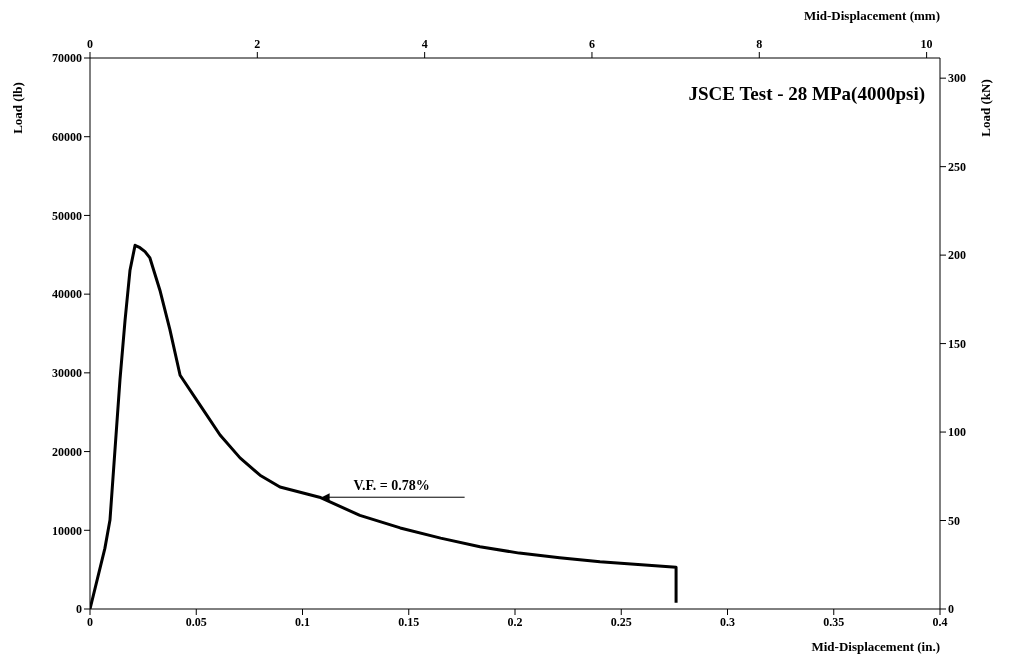 This screenshot has height=669, width=1013. Describe the element at coordinates (302, 621) in the screenshot. I see `x-tick-label: 0.1` at that location.